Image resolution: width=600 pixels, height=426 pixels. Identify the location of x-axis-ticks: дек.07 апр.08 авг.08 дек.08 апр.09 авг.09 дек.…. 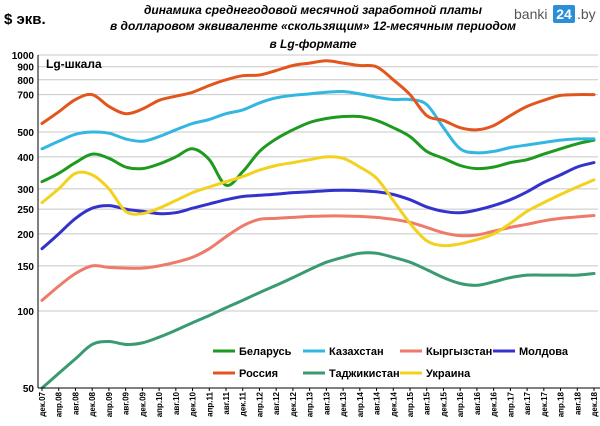
(318, 402).